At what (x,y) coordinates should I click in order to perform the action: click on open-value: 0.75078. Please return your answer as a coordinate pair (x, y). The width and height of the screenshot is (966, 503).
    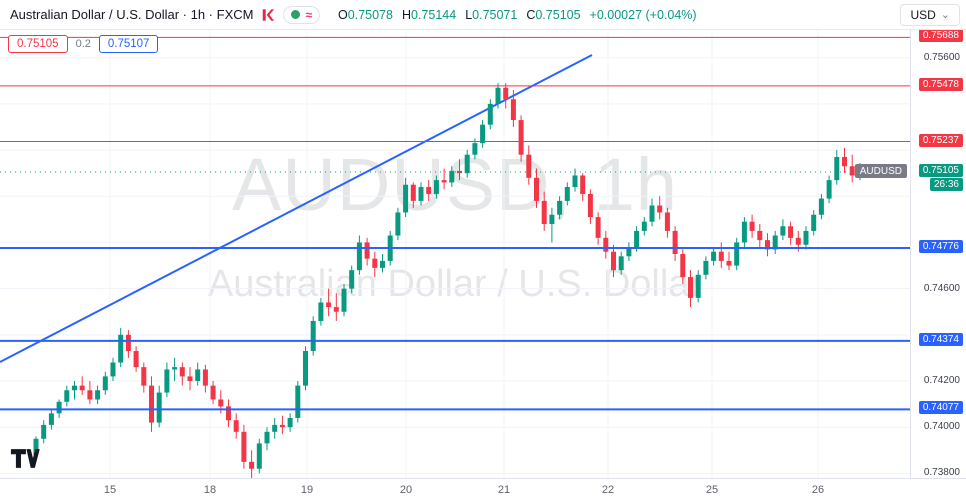
    Looking at the image, I should click on (370, 14).